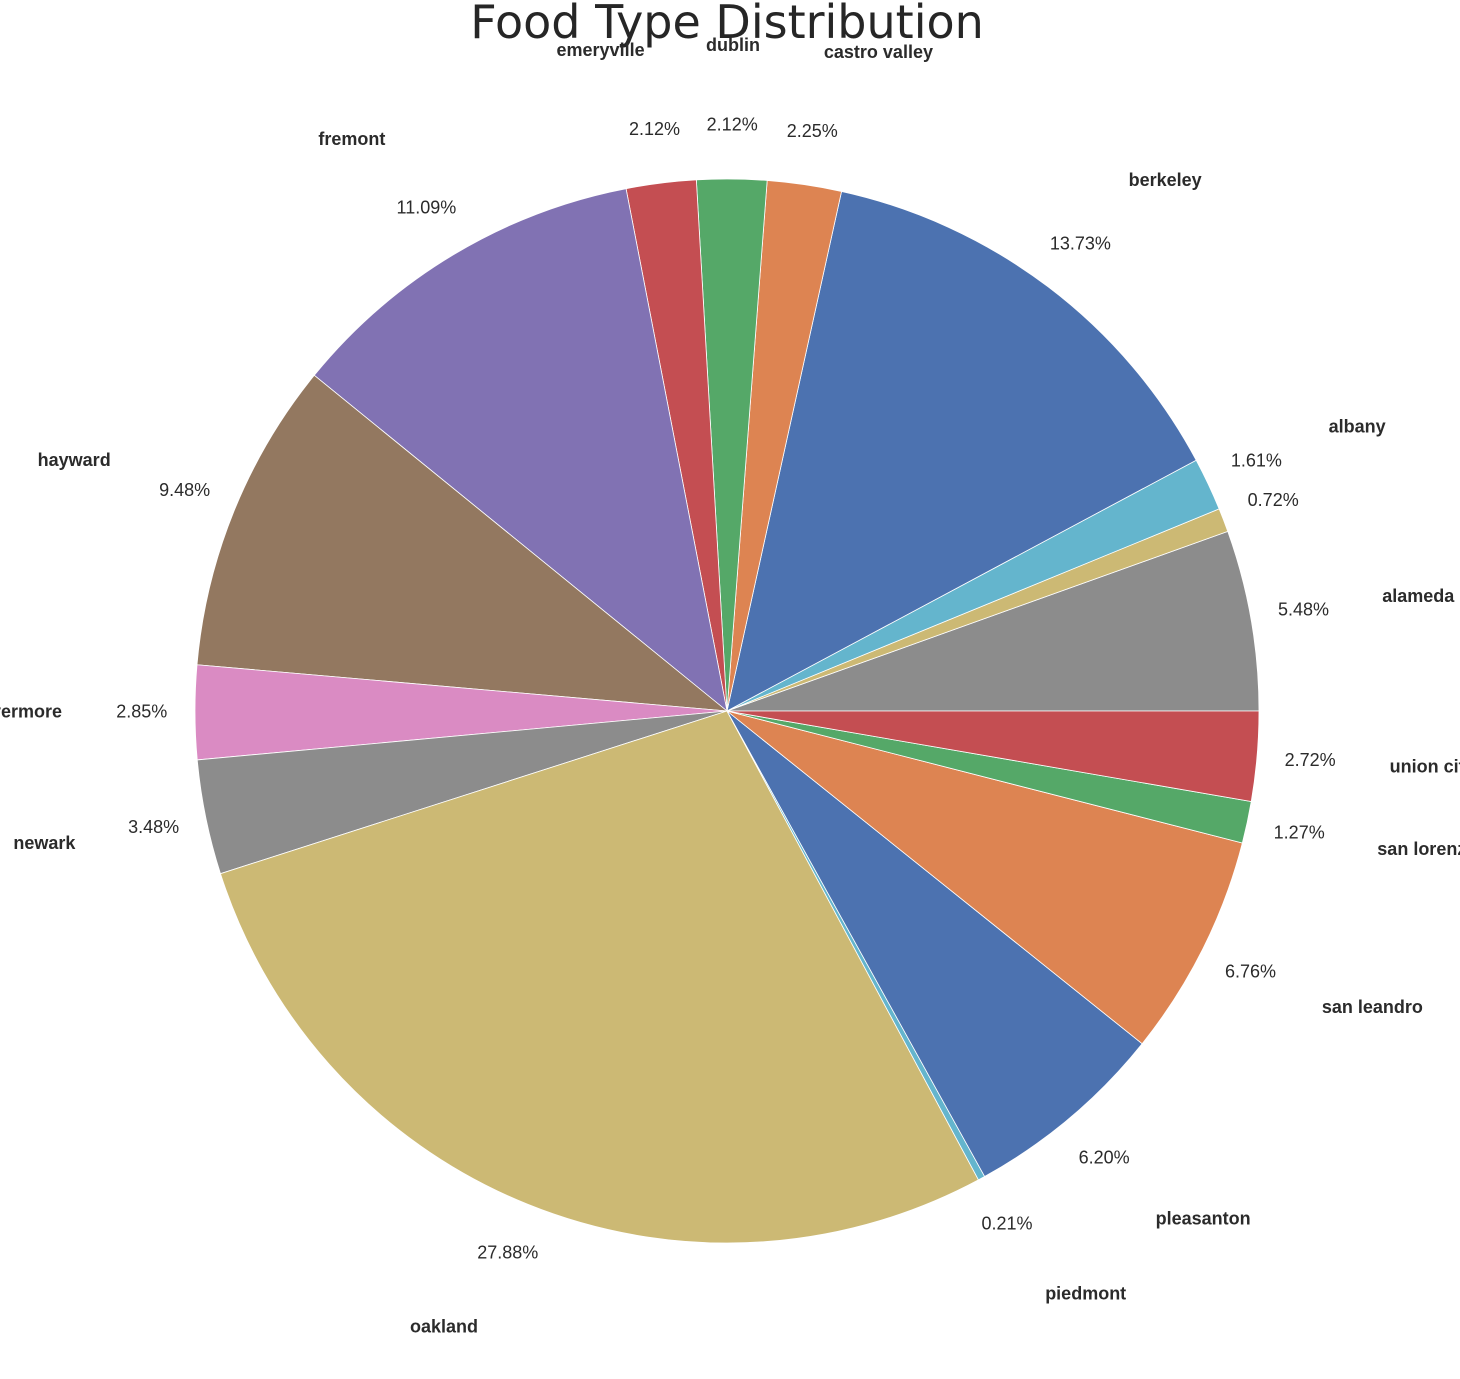 Image resolution: width=1460 pixels, height=1379 pixels. I want to click on pie-name-label: san leandro, so click(1372, 1007).